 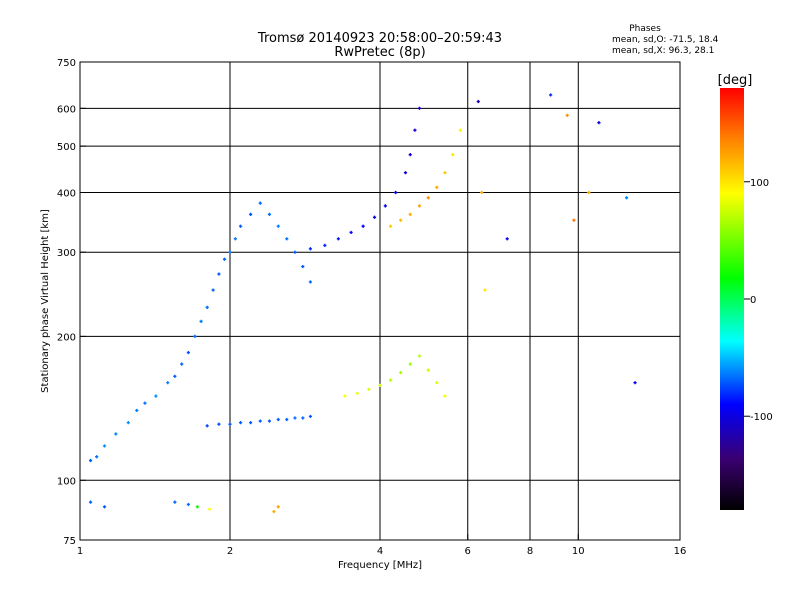 I want to click on x-tick-label: 1, so click(x=80, y=551).